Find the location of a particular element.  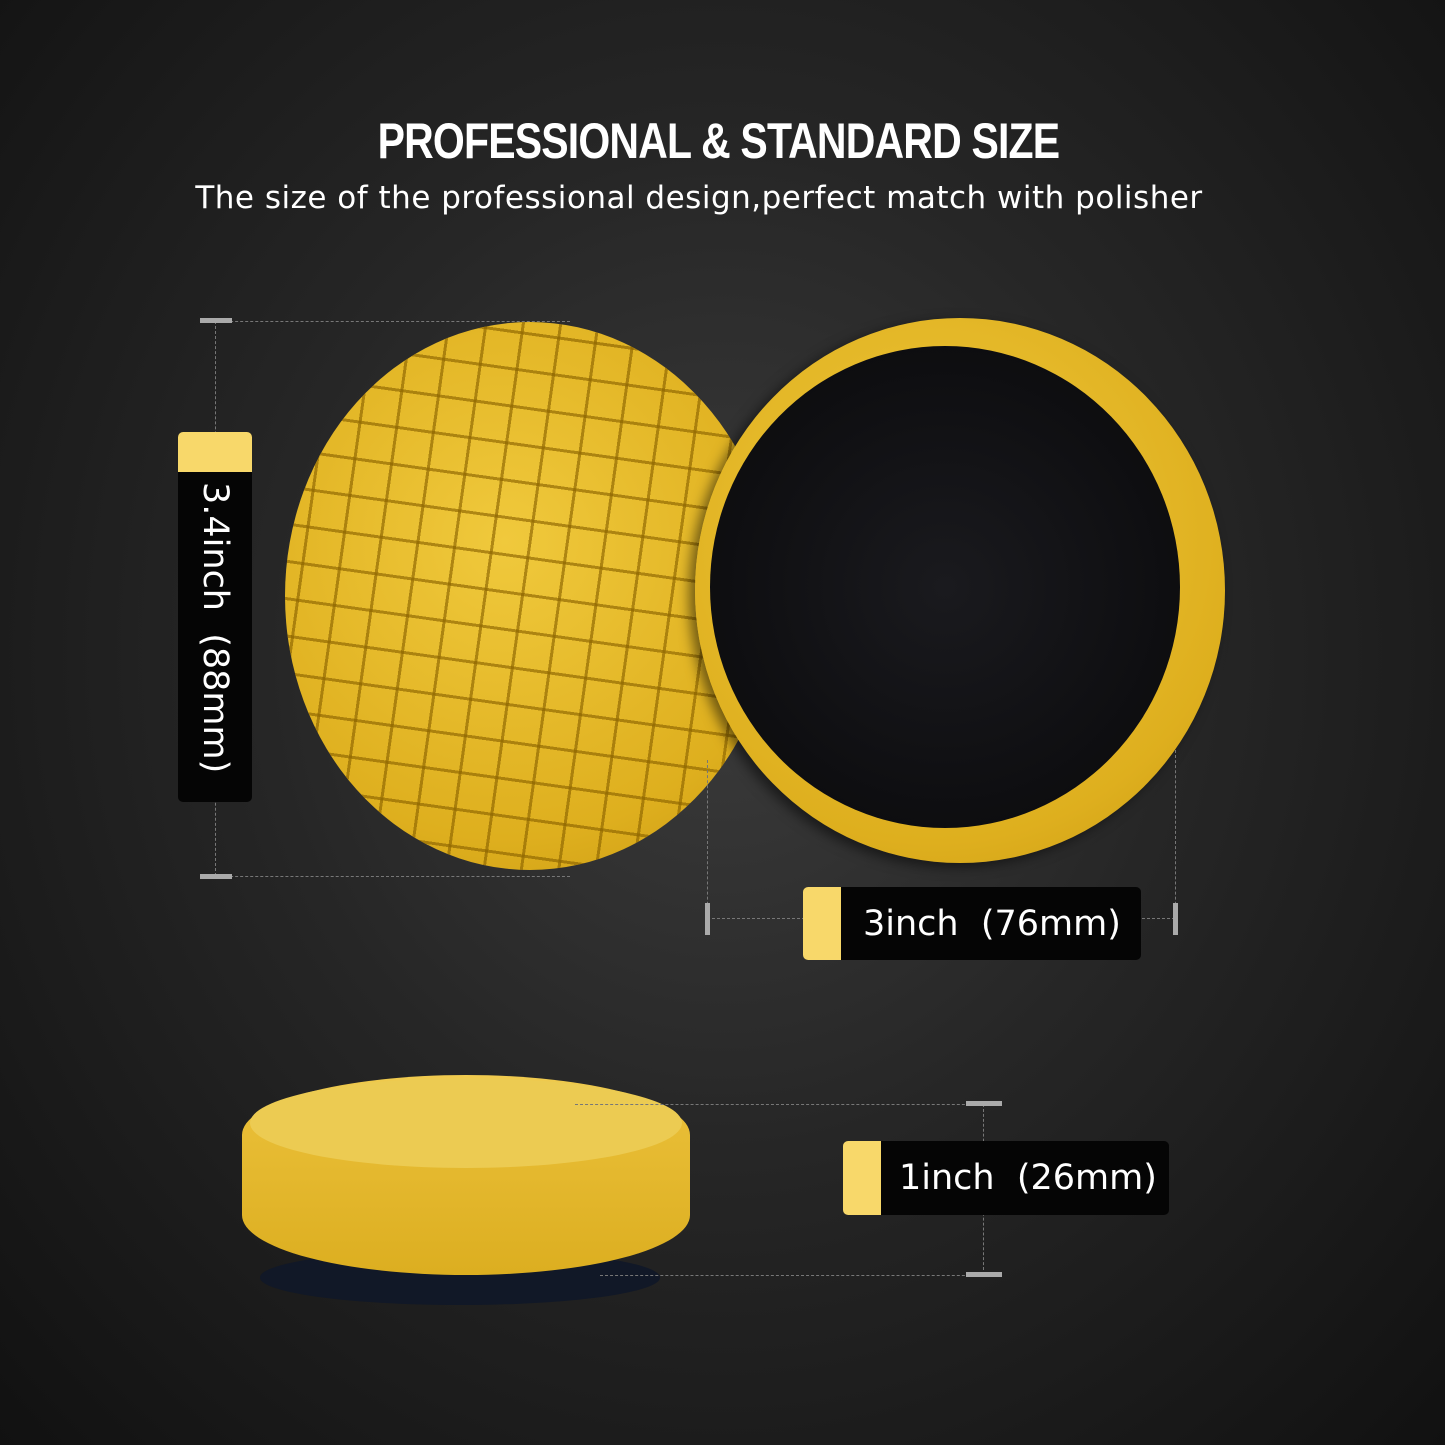

page-title: PROFESSIONAL & STANDARD SIZE is located at coordinates (719, 141).